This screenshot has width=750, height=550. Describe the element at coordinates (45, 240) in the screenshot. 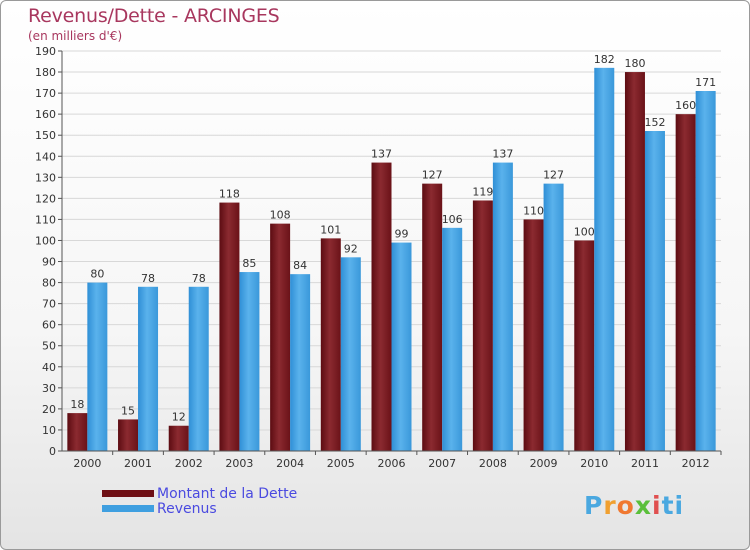

I see `y-tick-label-100: 100` at that location.